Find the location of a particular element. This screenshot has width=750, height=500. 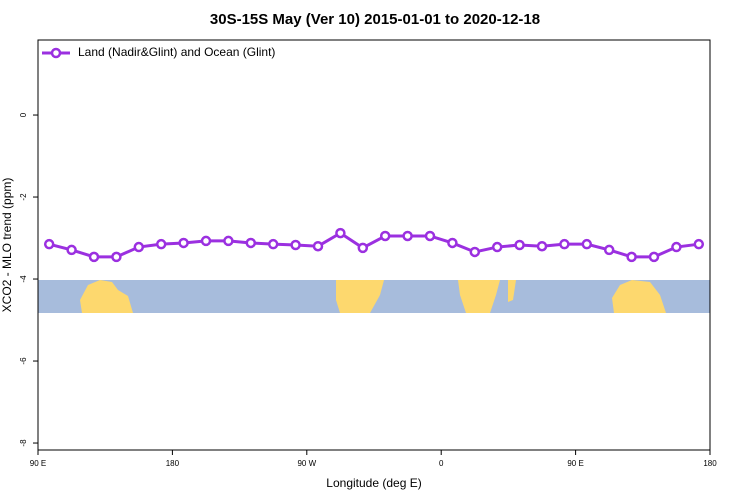

legend-marker is located at coordinates (56, 53).